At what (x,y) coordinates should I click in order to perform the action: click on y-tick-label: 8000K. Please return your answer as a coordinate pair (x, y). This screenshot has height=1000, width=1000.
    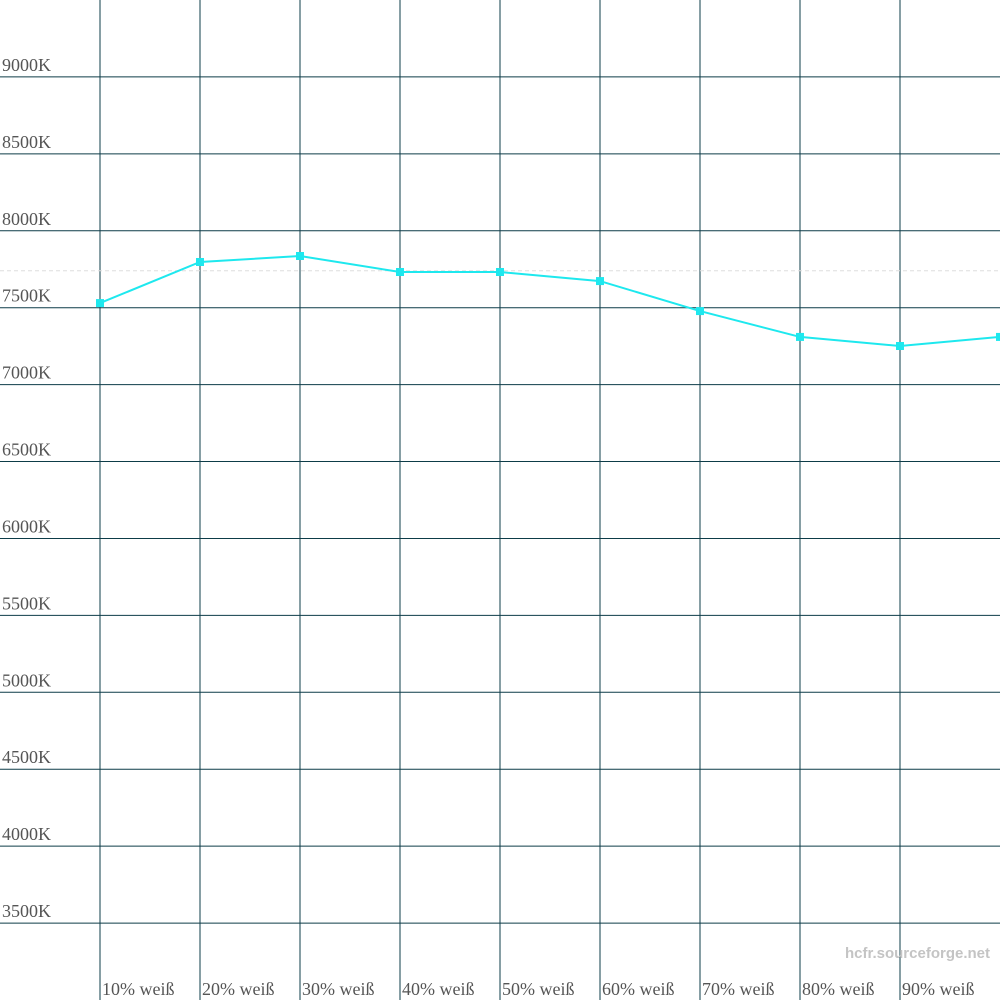
    Looking at the image, I should click on (26, 219).